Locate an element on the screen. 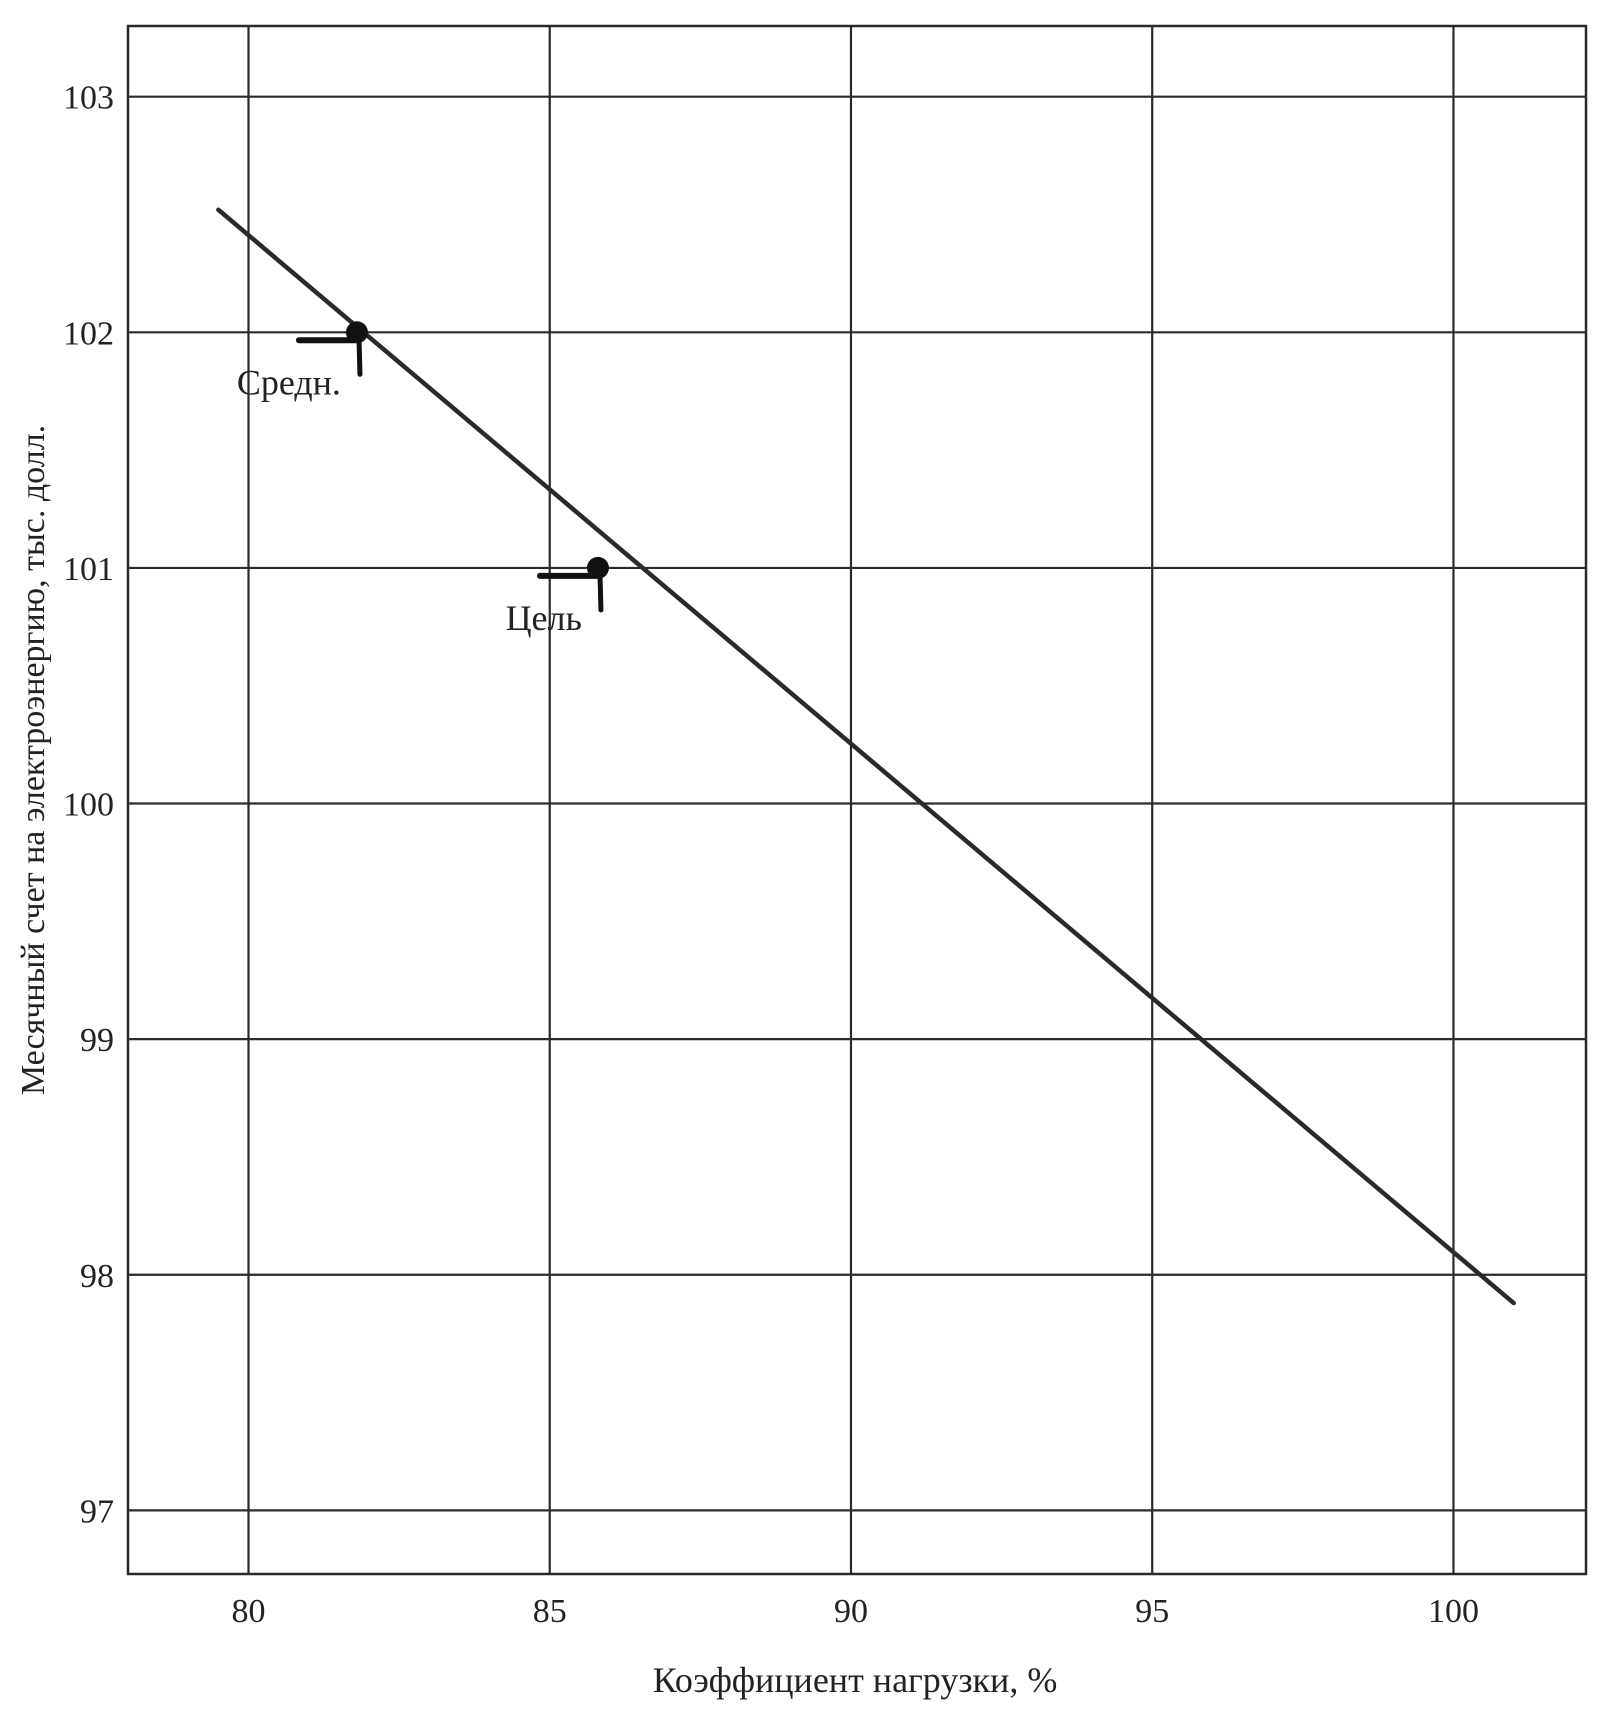 The height and width of the screenshot is (1718, 1604). y-tick-label: 97 is located at coordinates (97, 1511).